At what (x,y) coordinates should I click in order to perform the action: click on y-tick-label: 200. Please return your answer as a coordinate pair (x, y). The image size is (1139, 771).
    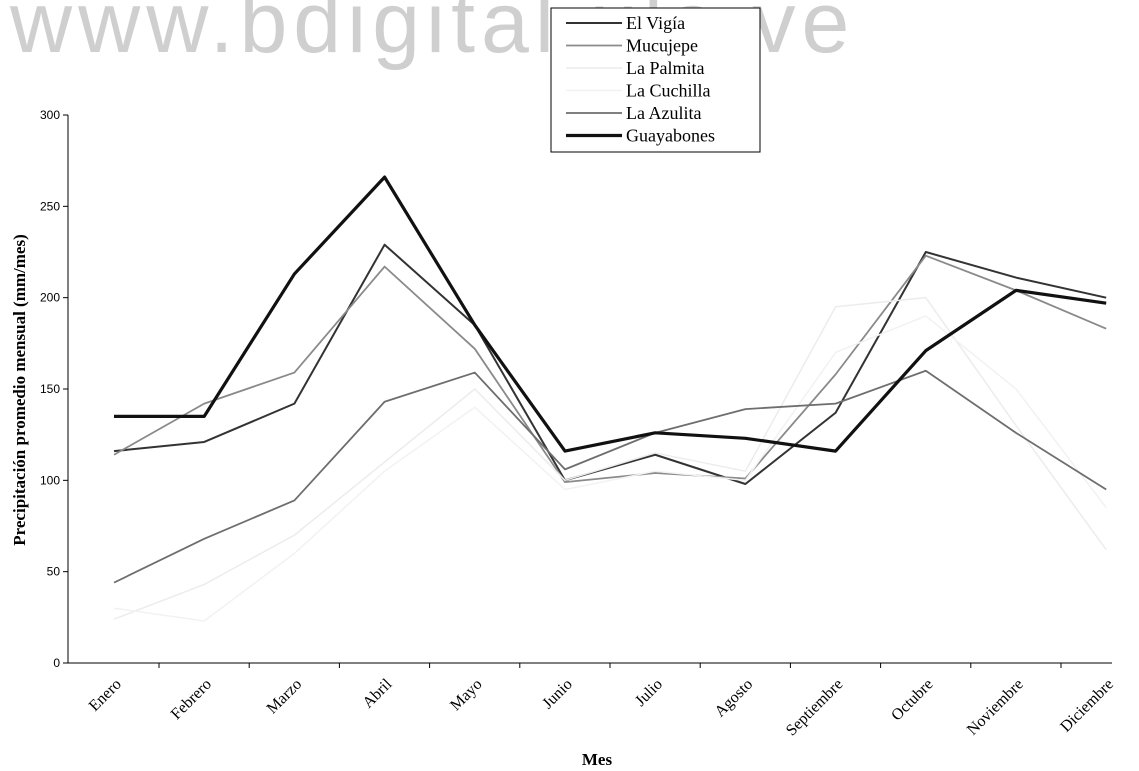
    Looking at the image, I should click on (50, 298).